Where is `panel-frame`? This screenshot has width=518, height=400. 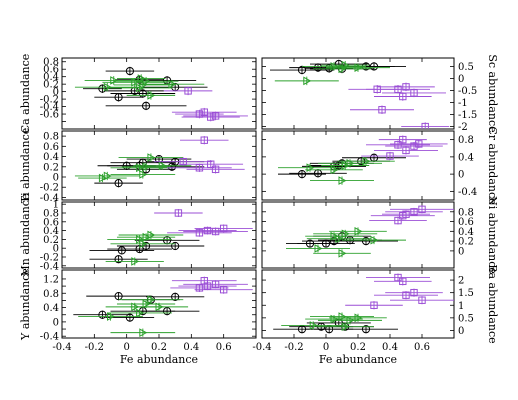 panel-frame is located at coordinates (358, 304).